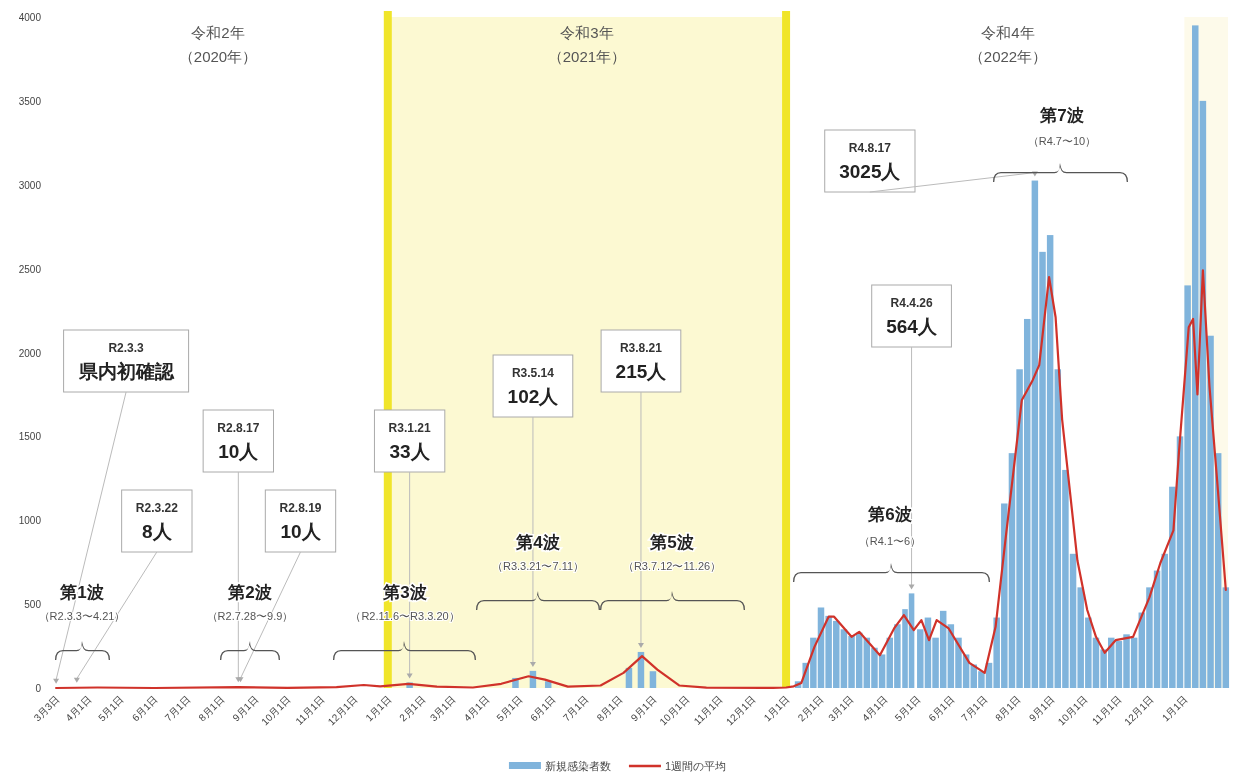  What do you see at coordinates (695, 766) in the screenshot?
I see `legend-label: 1週間の平均` at bounding box center [695, 766].